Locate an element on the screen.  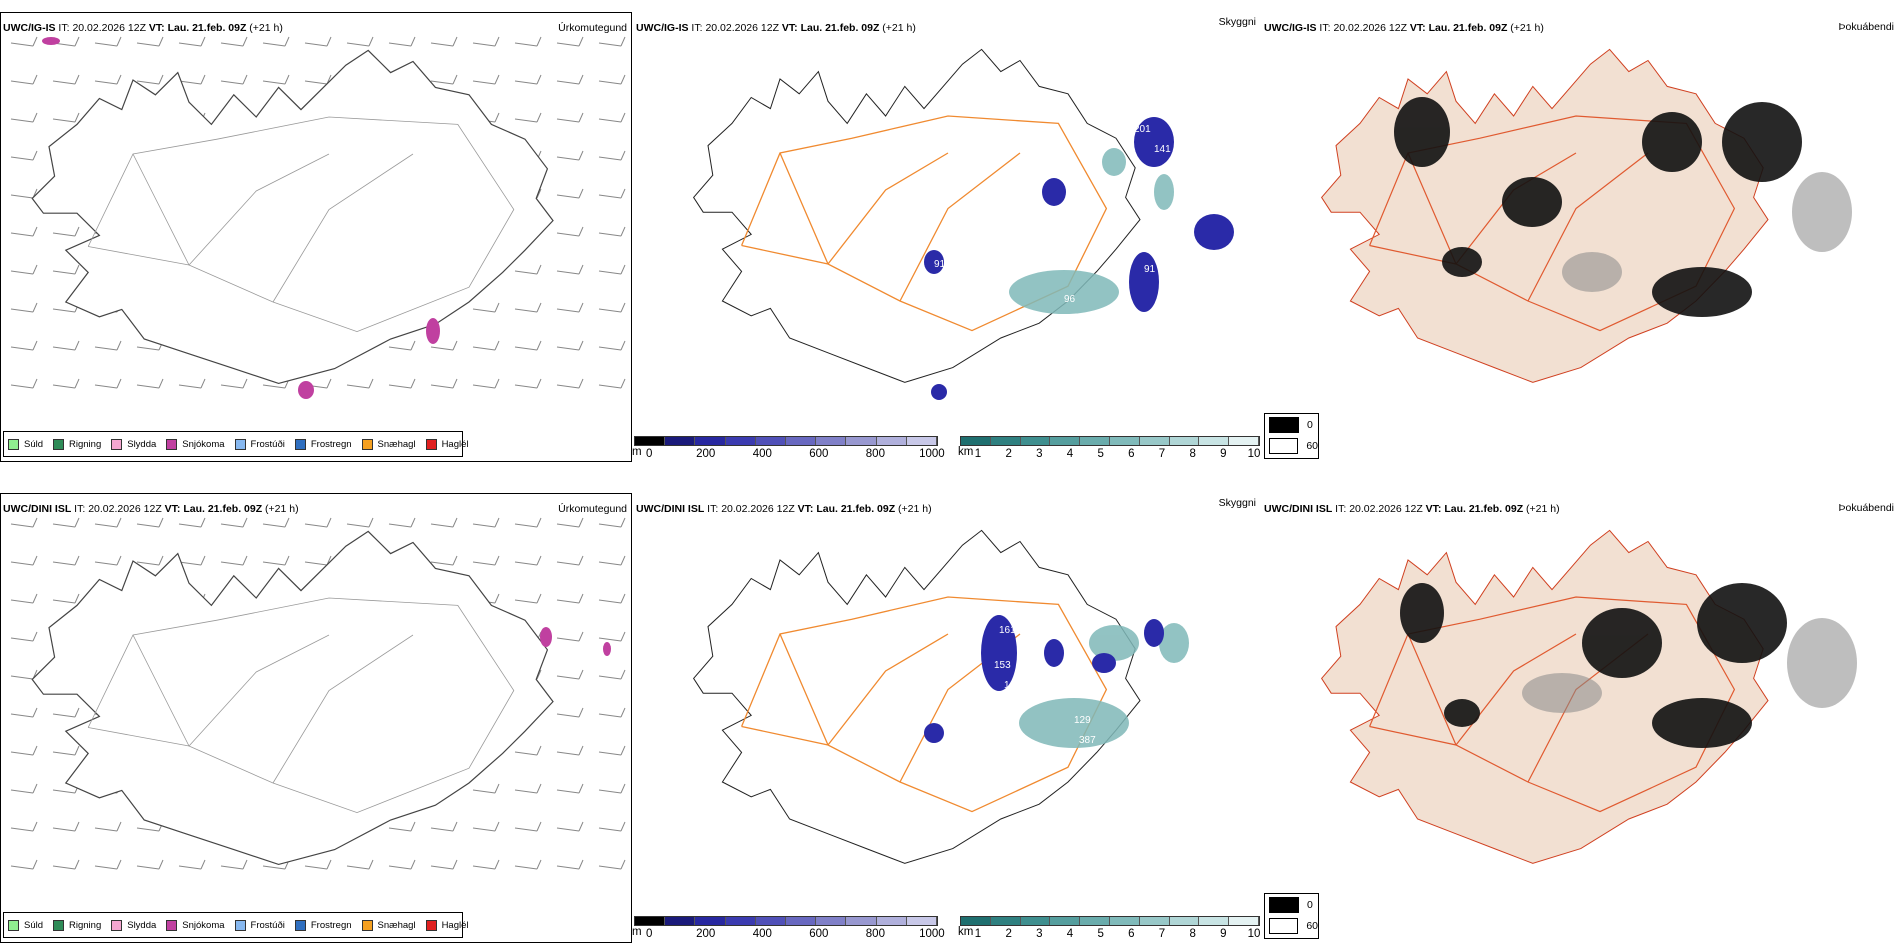
legend-item: Frostregn is located at coordinates (323, 925).